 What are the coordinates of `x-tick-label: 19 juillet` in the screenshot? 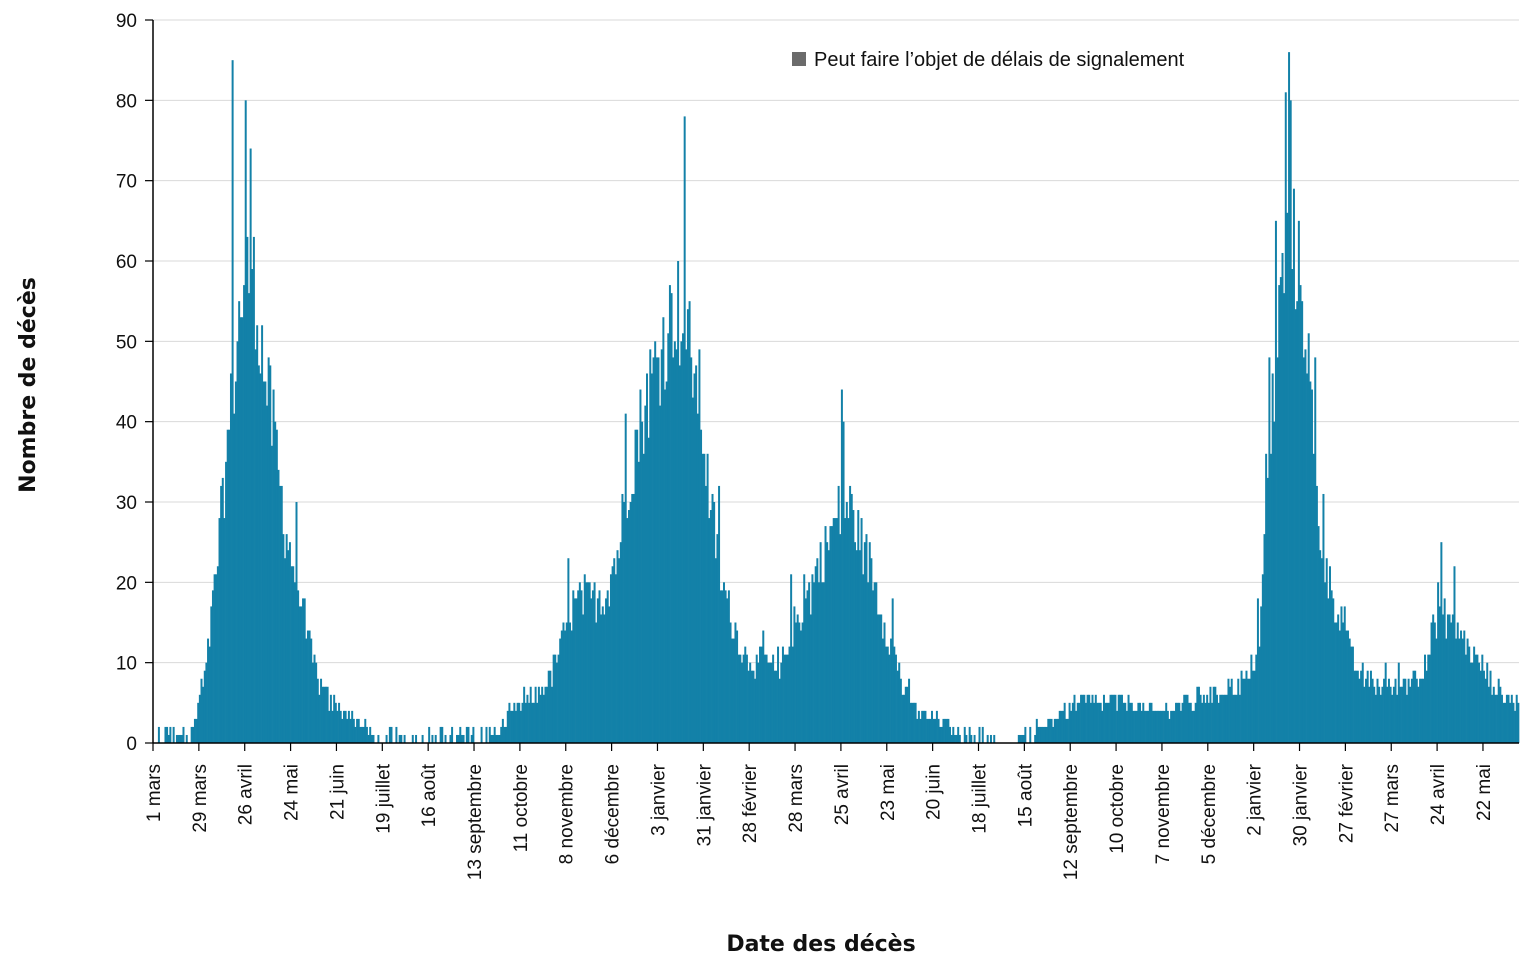 It's located at (383, 798).